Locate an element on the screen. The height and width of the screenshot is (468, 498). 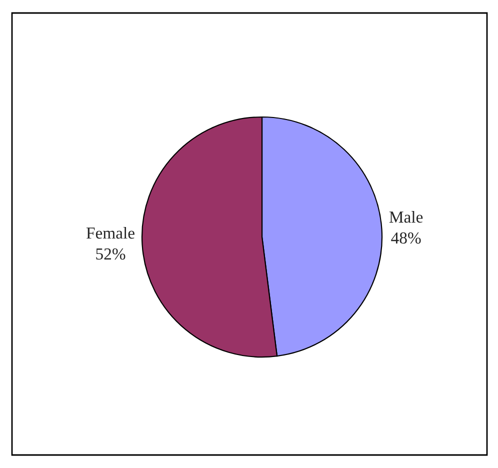
data-label: 48% is located at coordinates (406, 238).